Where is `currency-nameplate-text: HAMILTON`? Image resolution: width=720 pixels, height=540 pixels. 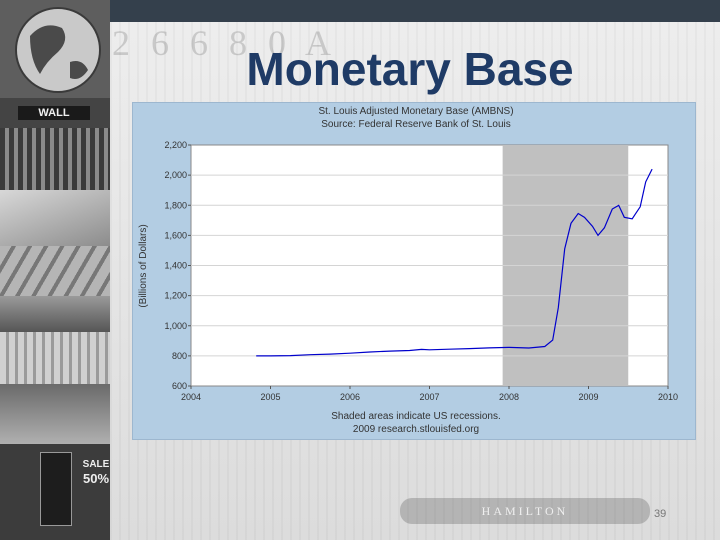
currency-nameplate-text: HAMILTON is located at coordinates (525, 511).